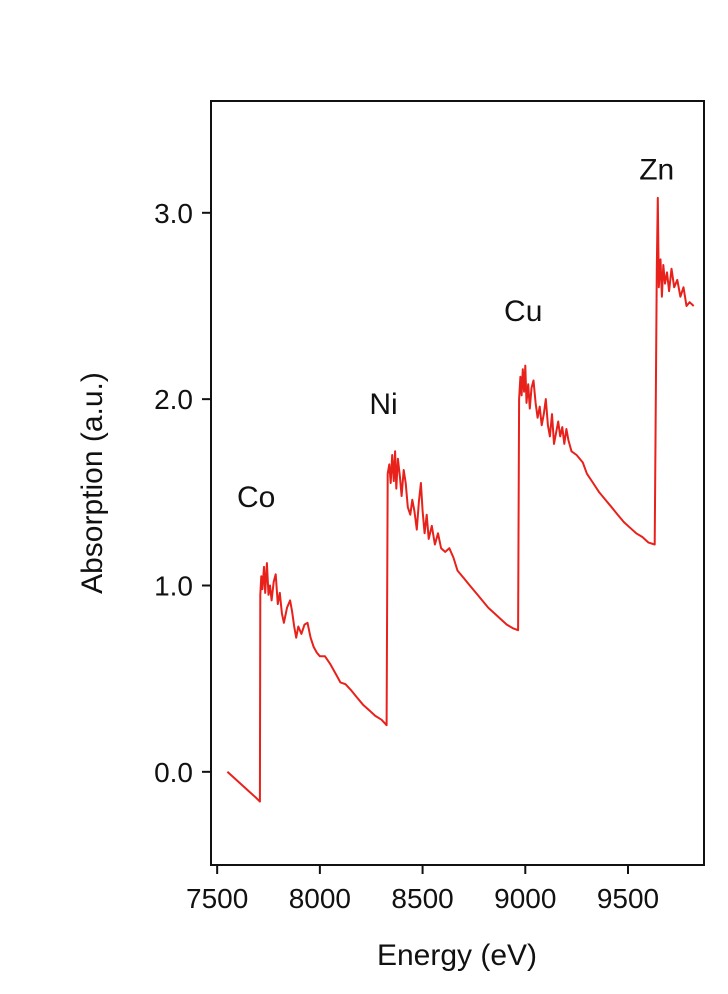  What do you see at coordinates (92, 483) in the screenshot?
I see `y-axis-title: Absorption (a.u.)` at bounding box center [92, 483].